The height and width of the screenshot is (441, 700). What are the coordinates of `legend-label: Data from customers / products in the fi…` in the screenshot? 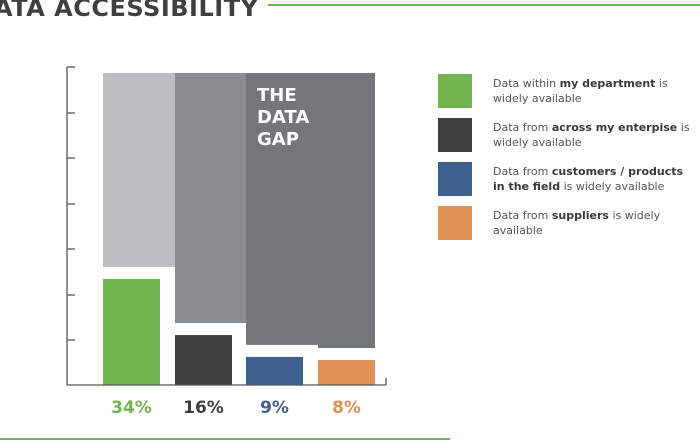 It's located at (595, 179).